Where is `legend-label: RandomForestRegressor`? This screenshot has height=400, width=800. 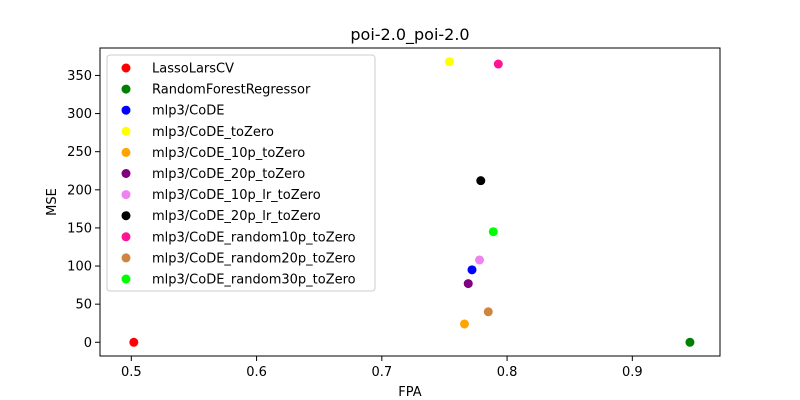
legend-label: RandomForestRegressor is located at coordinates (231, 90).